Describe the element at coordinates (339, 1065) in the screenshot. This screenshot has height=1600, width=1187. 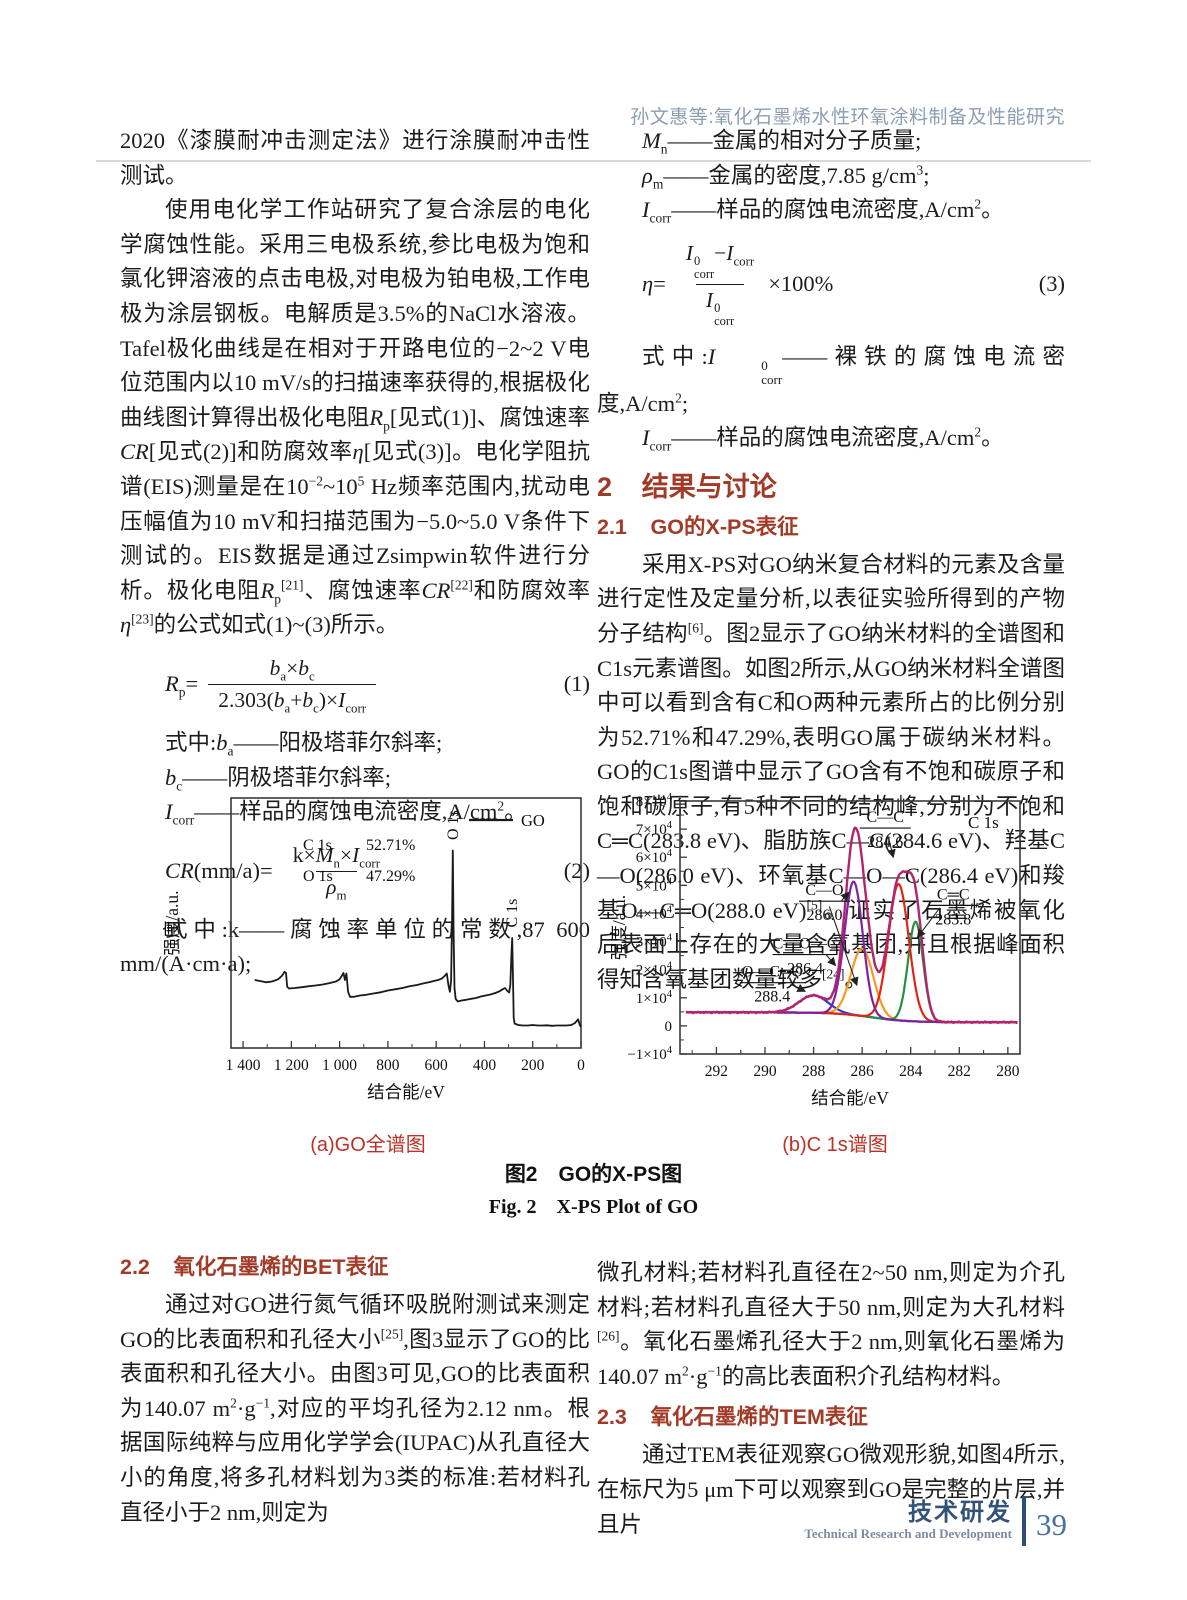
I see `svg-text: 1 000` at that location.